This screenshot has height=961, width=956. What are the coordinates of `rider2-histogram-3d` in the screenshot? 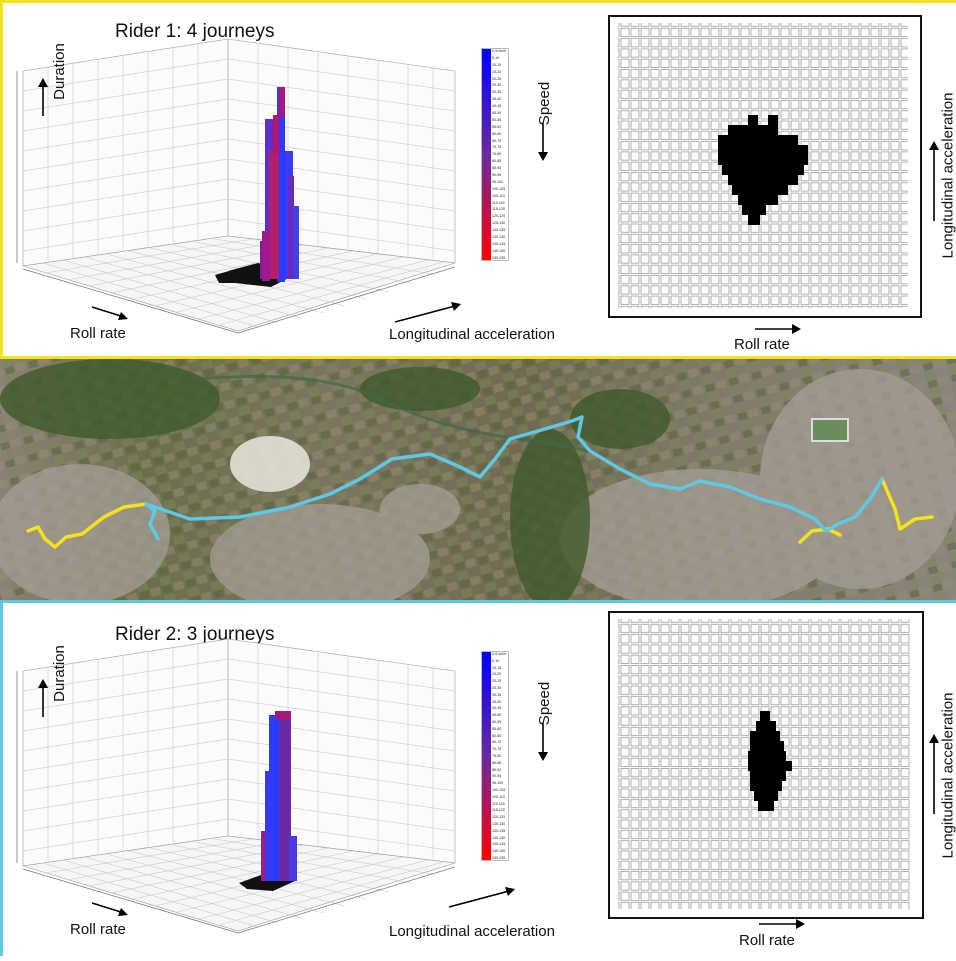 It's located at (236, 786).